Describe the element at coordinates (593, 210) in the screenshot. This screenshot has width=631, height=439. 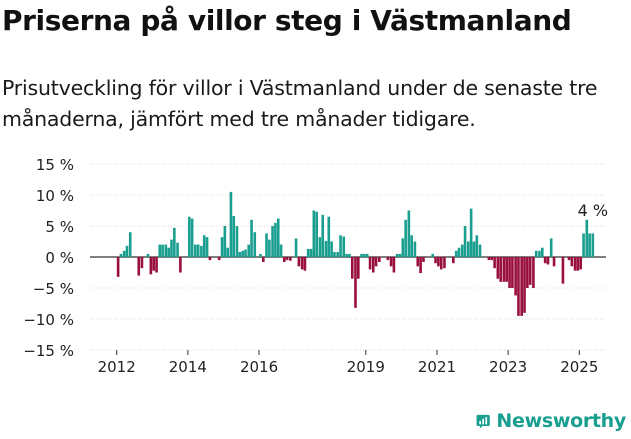
I see `last-value-annotation: 4 %` at that location.